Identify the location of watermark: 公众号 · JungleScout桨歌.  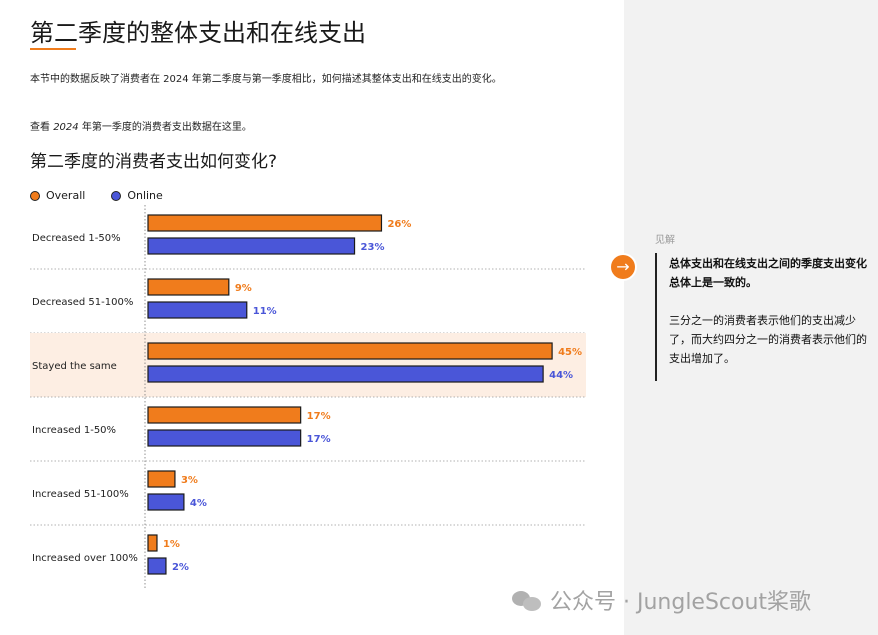
(661, 600).